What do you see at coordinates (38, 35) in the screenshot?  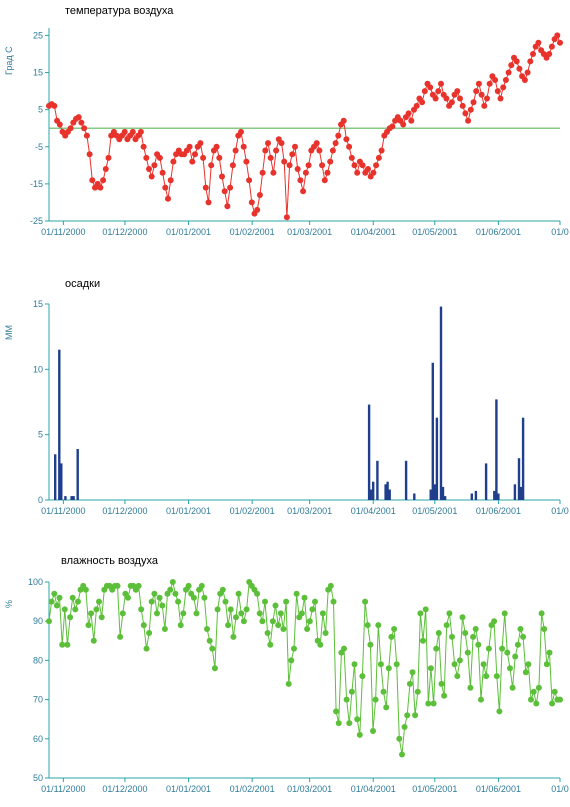 I see `y-tick-label: 25` at bounding box center [38, 35].